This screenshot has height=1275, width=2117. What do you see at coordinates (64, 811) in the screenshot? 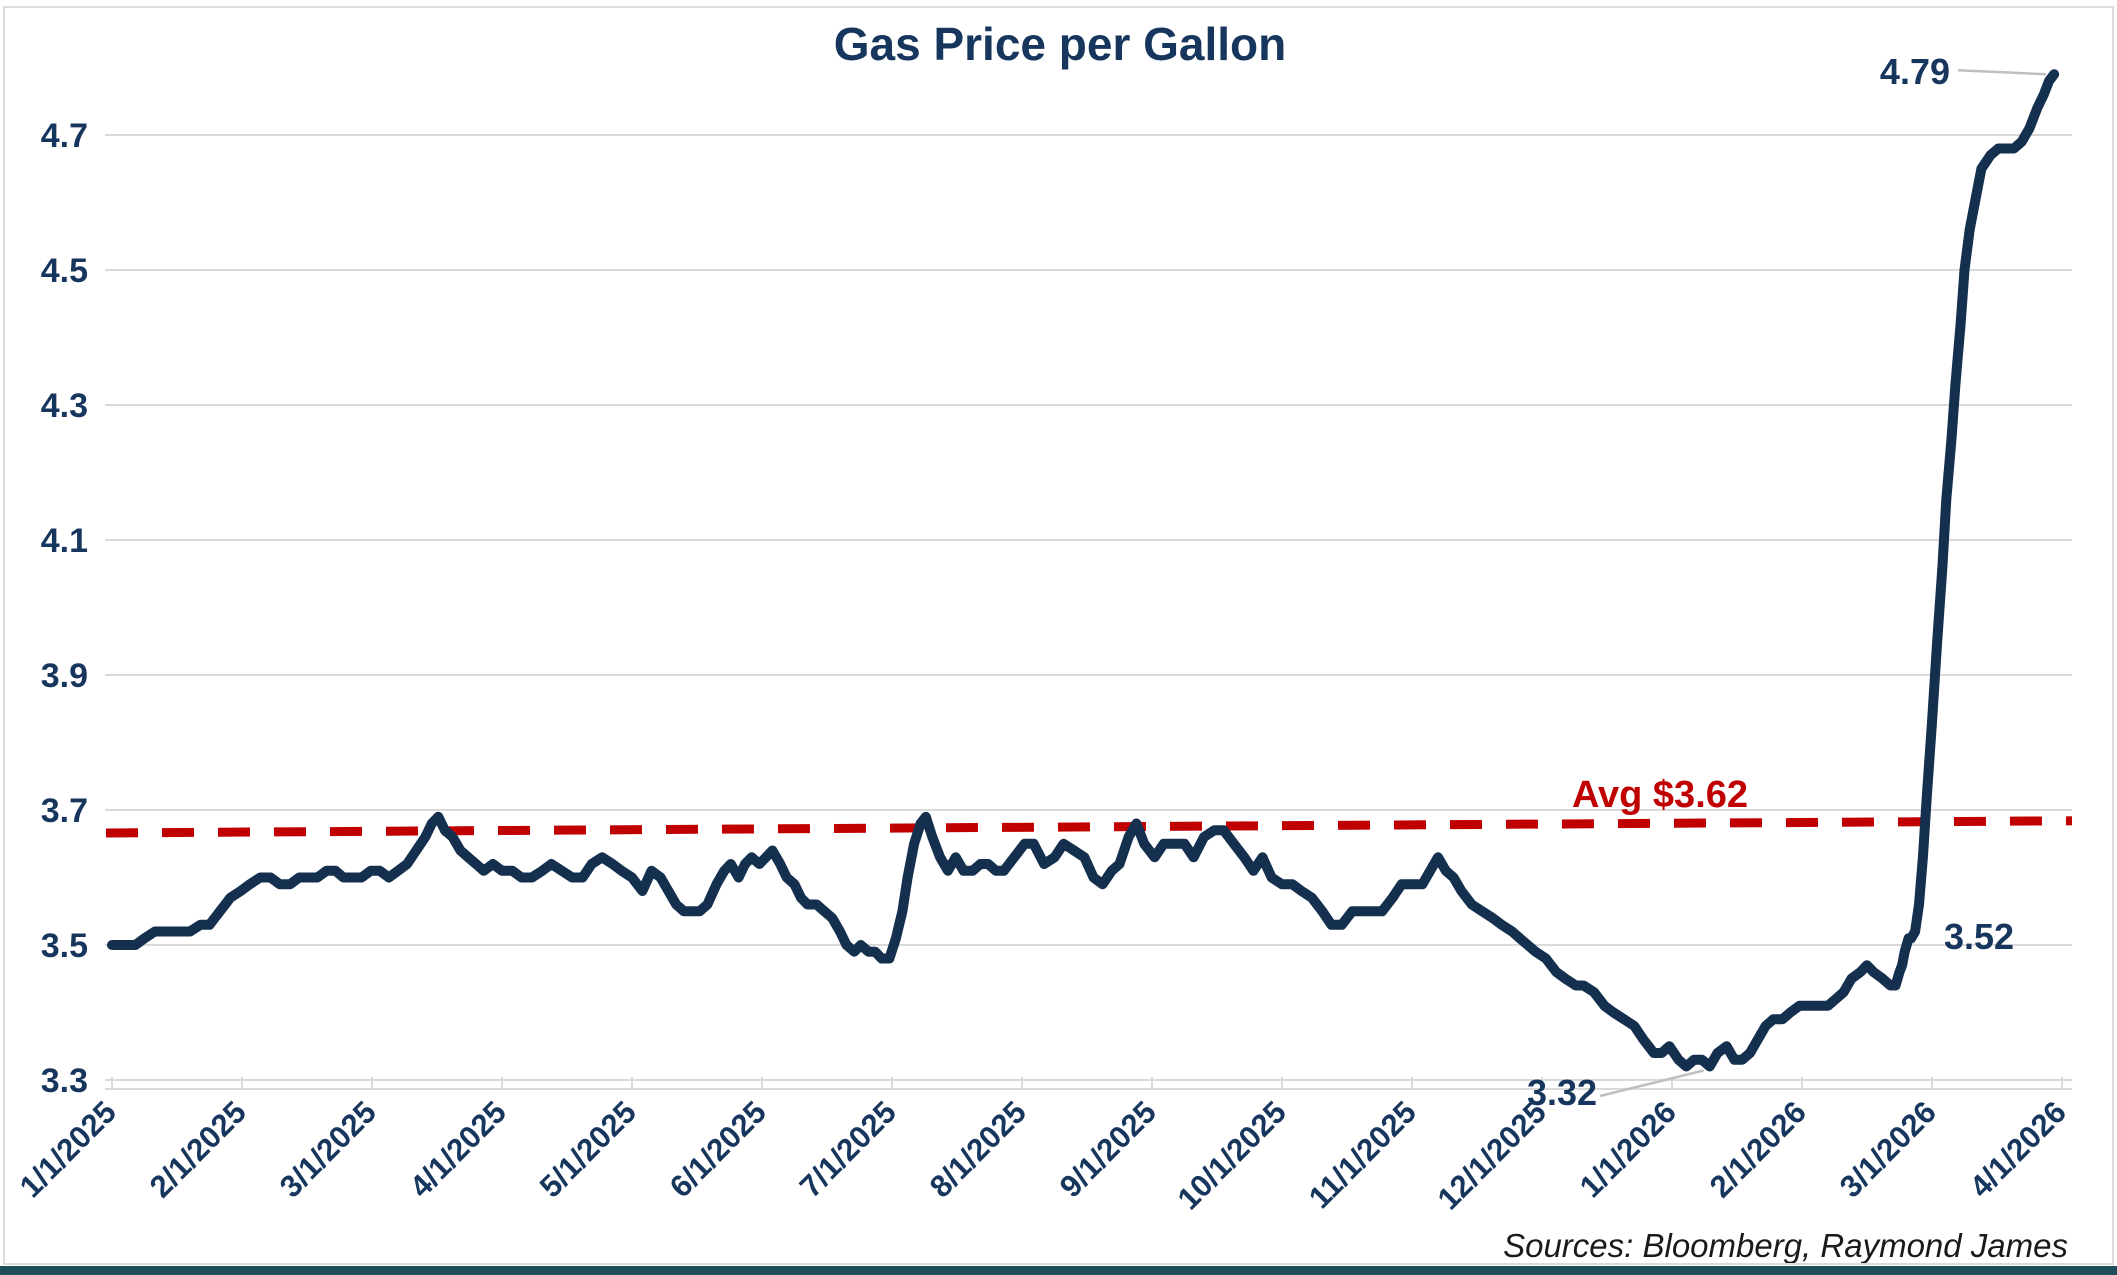
I see `y-axis-label: 3.7` at bounding box center [64, 811].